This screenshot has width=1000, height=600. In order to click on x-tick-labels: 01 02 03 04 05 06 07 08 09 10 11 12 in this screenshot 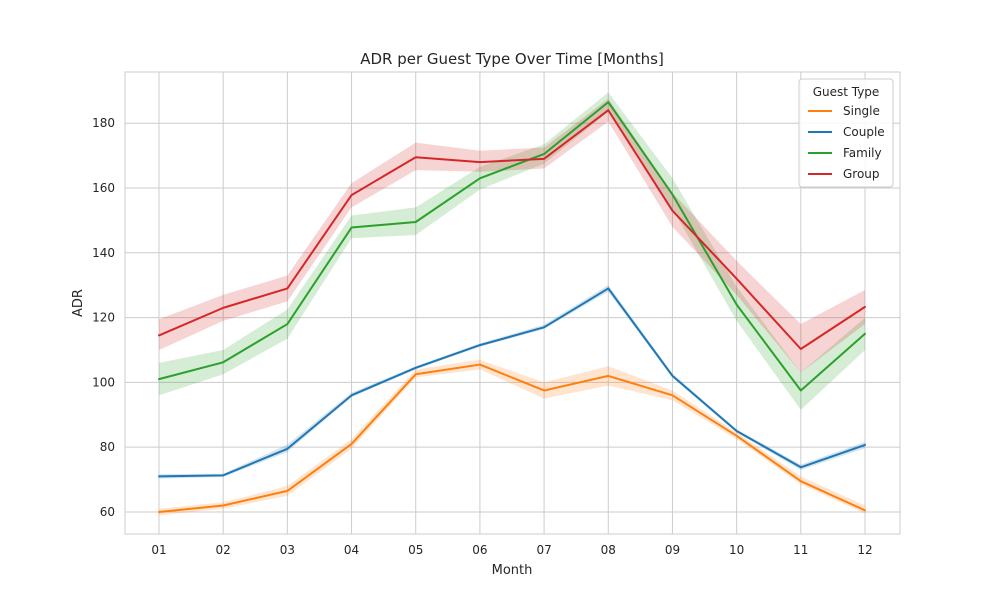, I will do `click(511, 550)`.